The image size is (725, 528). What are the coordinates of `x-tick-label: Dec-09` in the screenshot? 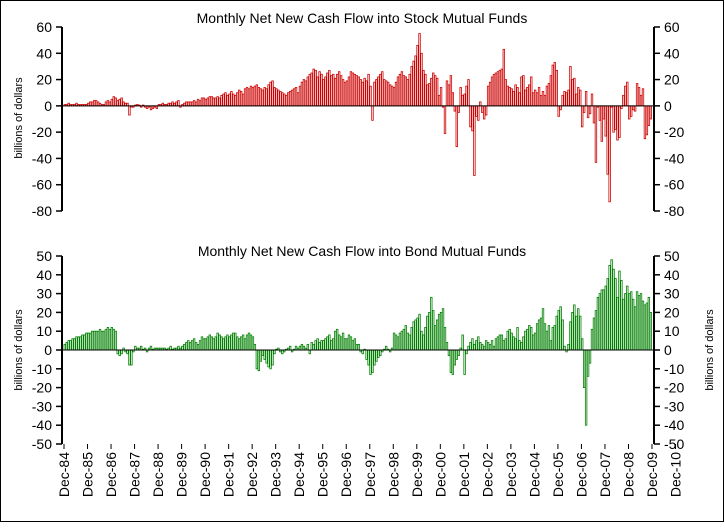 It's located at (652, 474).